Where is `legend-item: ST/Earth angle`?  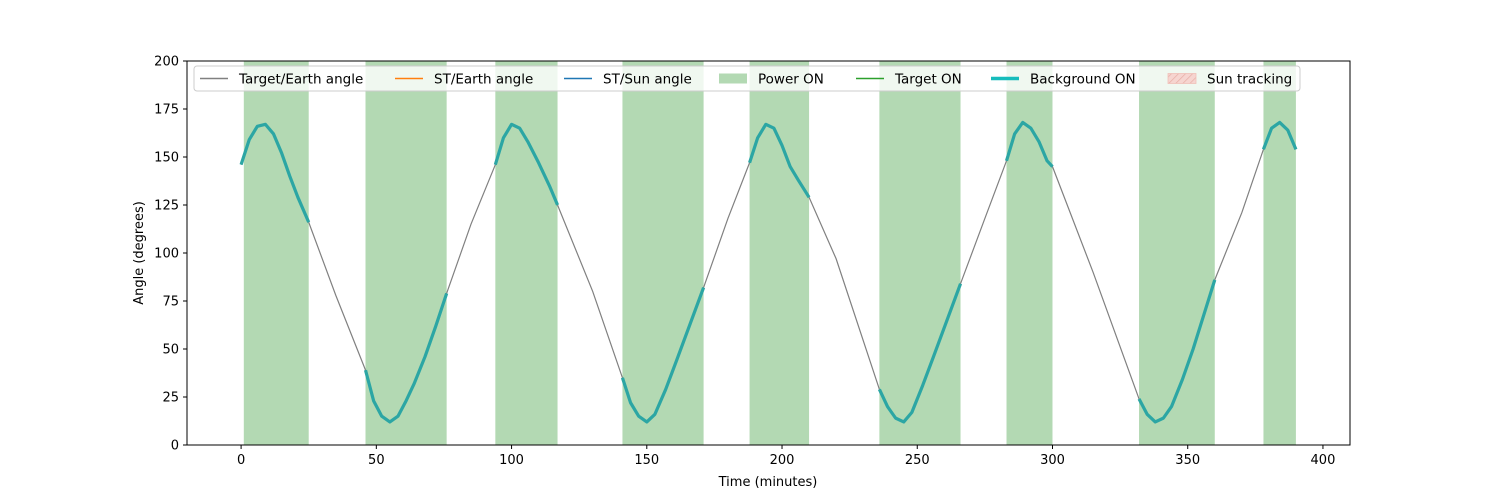 legend-item: ST/Earth angle is located at coordinates (464, 80).